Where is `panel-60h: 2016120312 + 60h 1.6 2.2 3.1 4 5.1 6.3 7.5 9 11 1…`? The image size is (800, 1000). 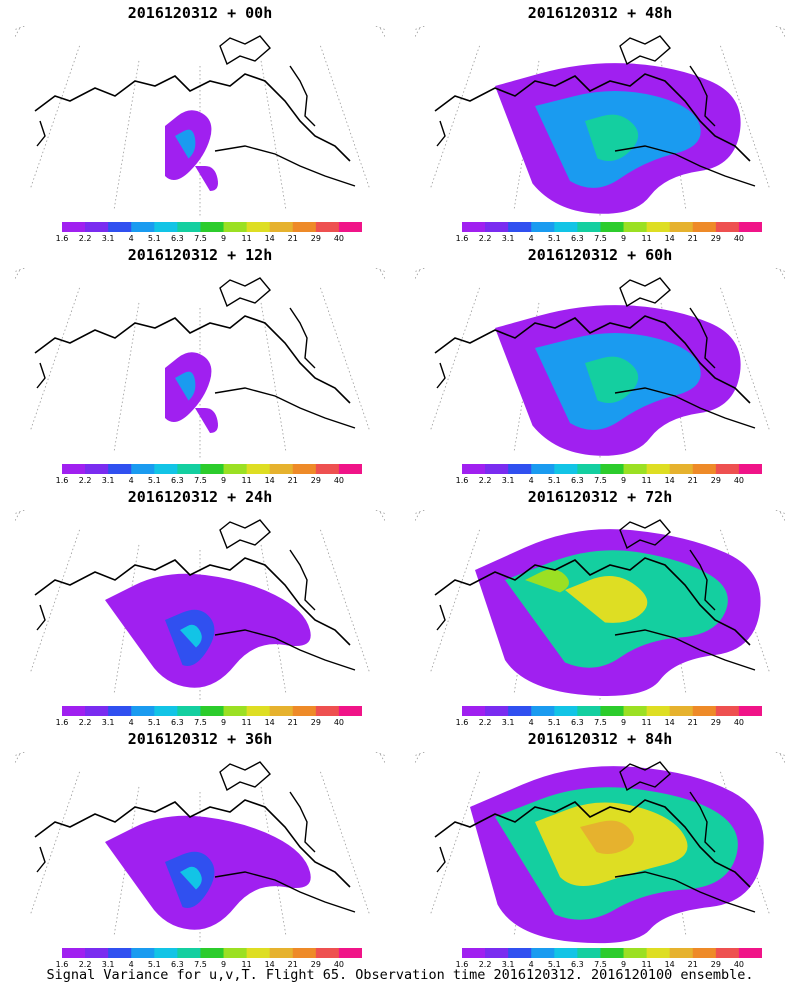
panel-60h: 2016120312 + 60h 1.6 2.2 3.1 4 5.1 6.3 7.5 9 11 1… is located at coordinates (600, 364).